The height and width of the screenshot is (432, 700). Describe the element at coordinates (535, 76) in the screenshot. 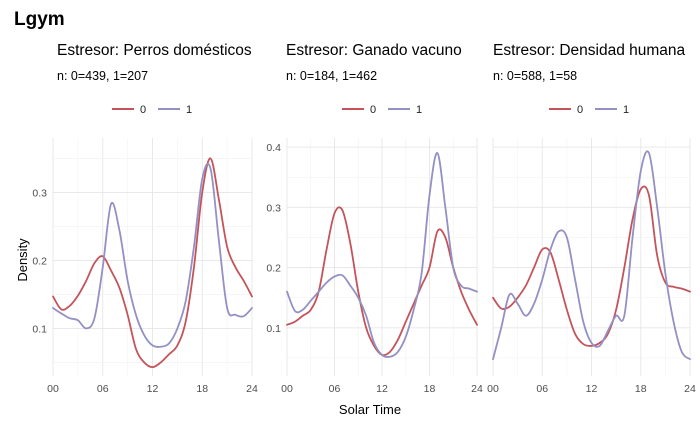

I see `panel-3-subtitle: n: 0=588, 1=58` at that location.